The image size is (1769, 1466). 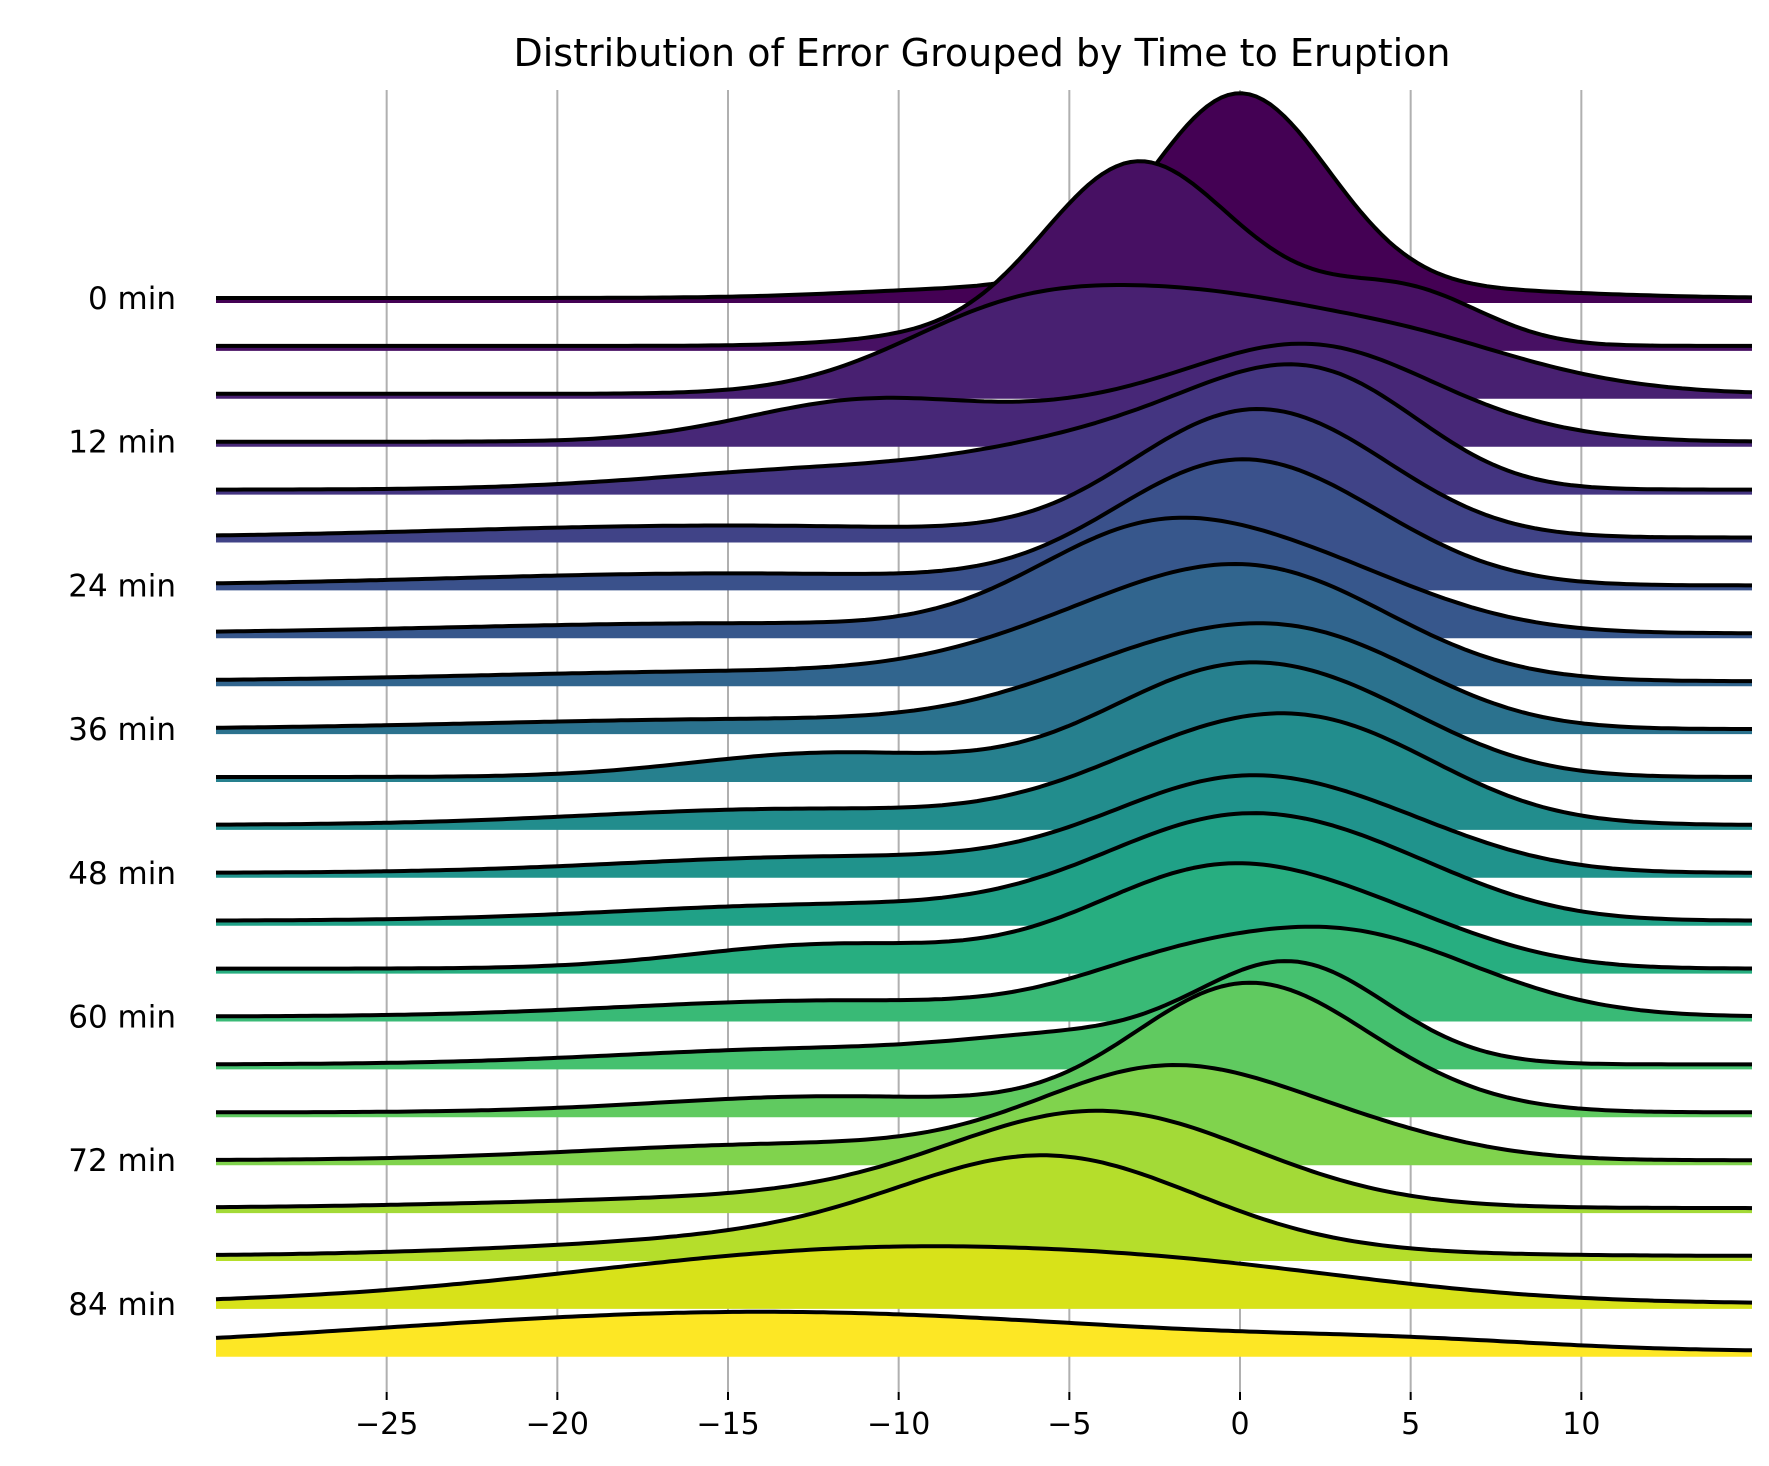 What do you see at coordinates (1581, 1424) in the screenshot?
I see `x-tick-label: 10` at bounding box center [1581, 1424].